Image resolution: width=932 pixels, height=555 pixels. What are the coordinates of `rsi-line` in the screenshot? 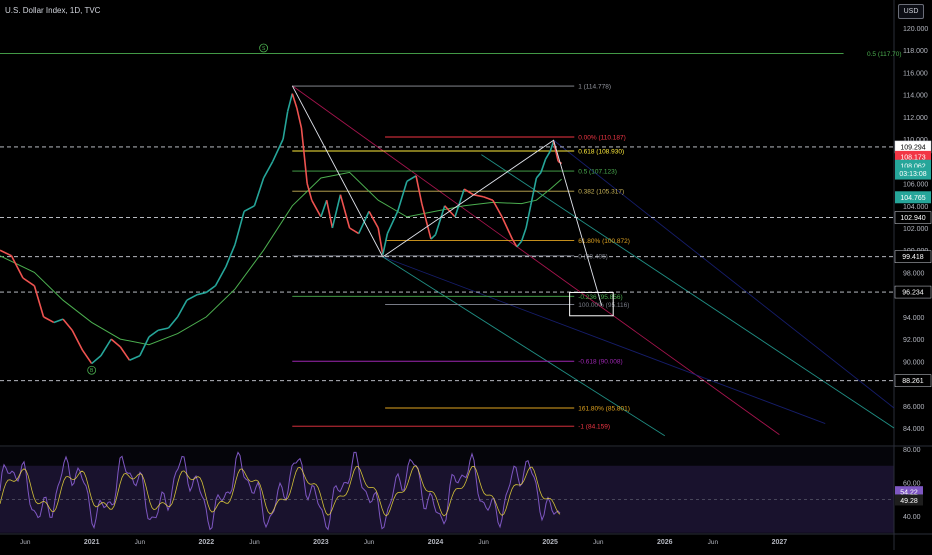 It's located at (280, 491).